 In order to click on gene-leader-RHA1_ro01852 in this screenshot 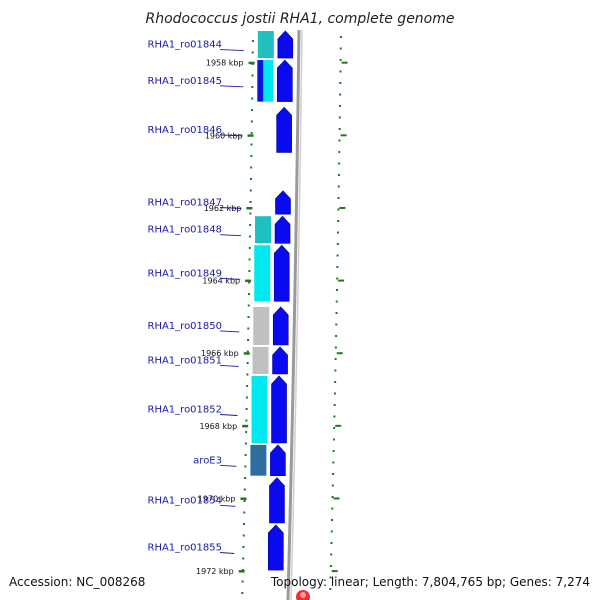, I will do `click(228, 415)`.